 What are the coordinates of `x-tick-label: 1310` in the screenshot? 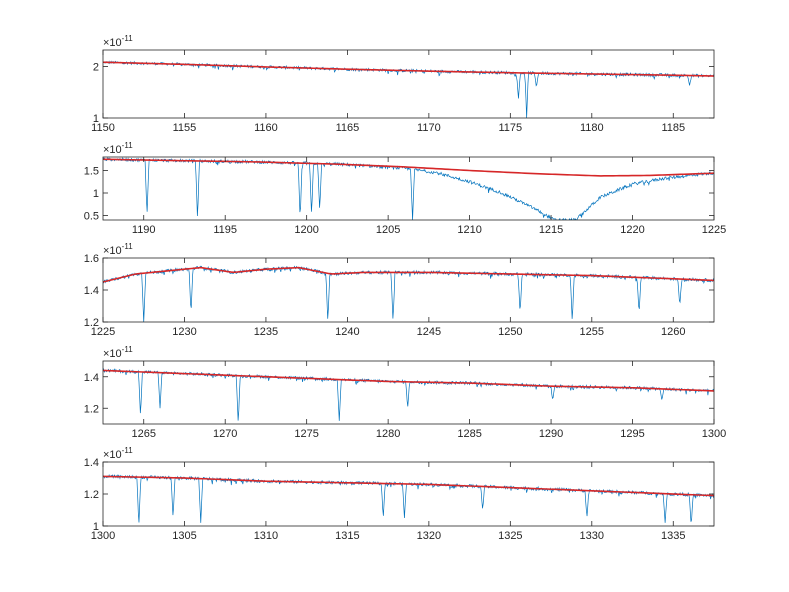 It's located at (266, 536).